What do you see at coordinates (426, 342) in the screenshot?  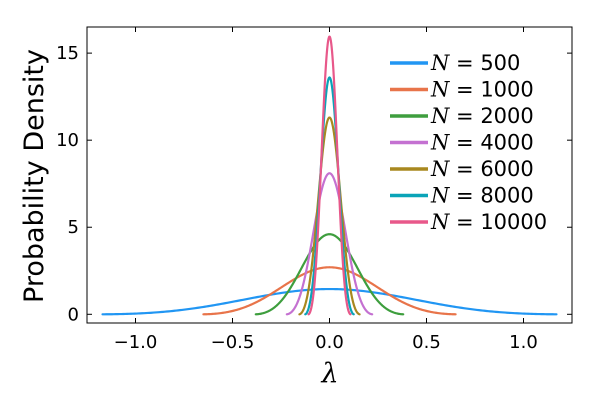 I see `x-tick-label: 0.5` at bounding box center [426, 342].